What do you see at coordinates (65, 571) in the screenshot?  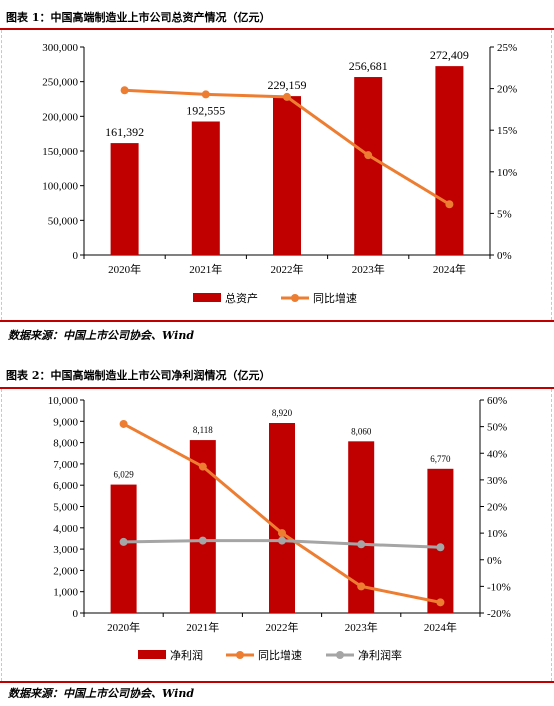 I see `chart2-y-tick-label: 2,000` at bounding box center [65, 571].